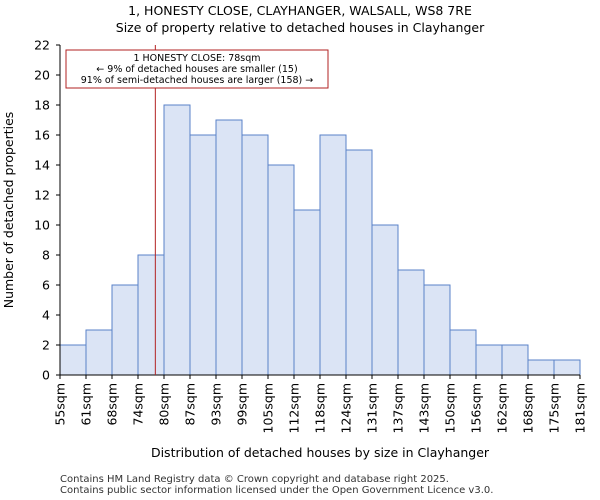  What do you see at coordinates (333, 255) in the screenshot?
I see `bar-118sqm` at bounding box center [333, 255].